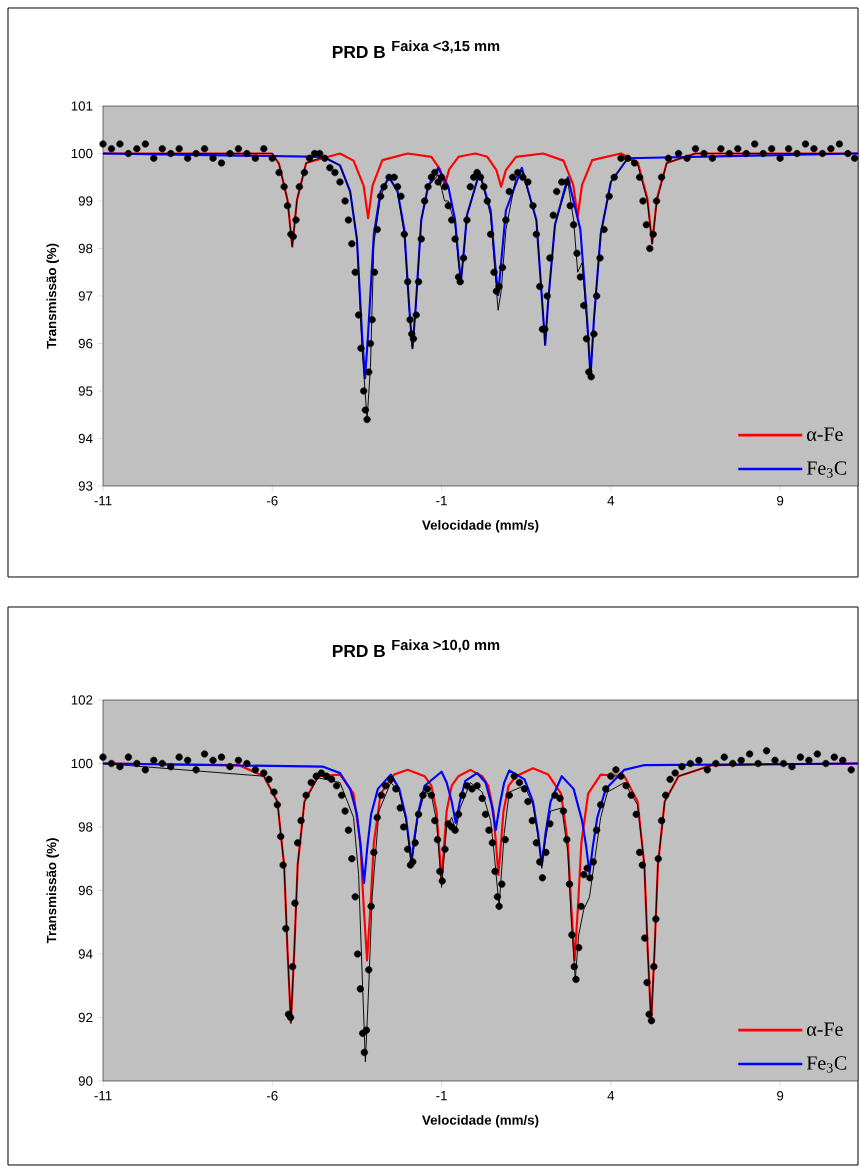  What do you see at coordinates (85, 486) in the screenshot?
I see `y-tick-label: 93` at bounding box center [85, 486].